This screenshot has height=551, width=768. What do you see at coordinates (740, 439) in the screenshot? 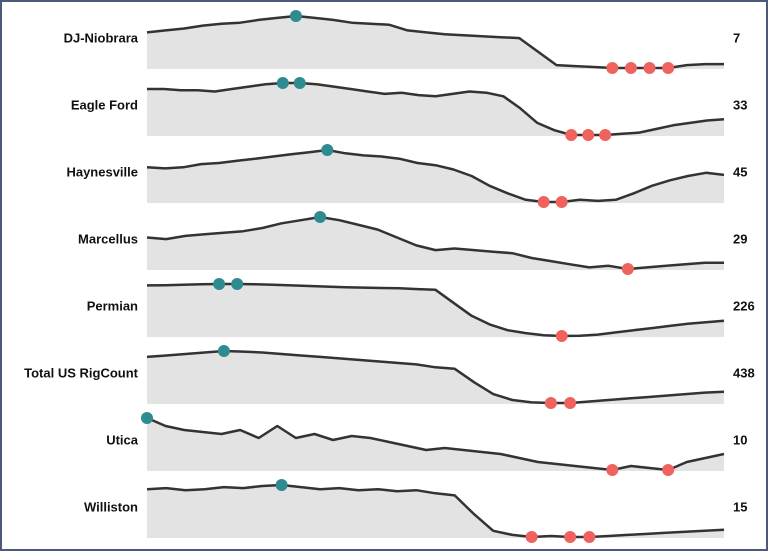
I see `last-value: 10` at bounding box center [740, 439].